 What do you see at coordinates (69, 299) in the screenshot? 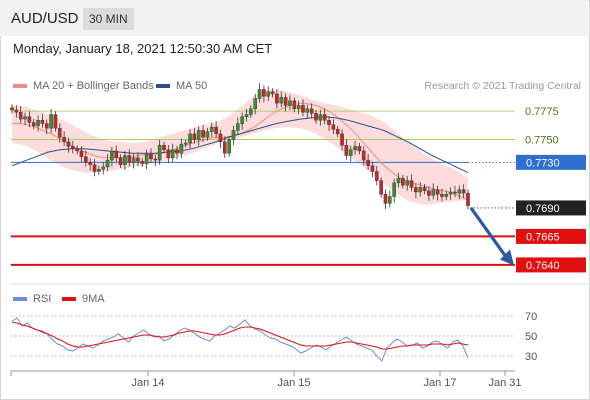
I see `legend-9ma-swatch` at bounding box center [69, 299].